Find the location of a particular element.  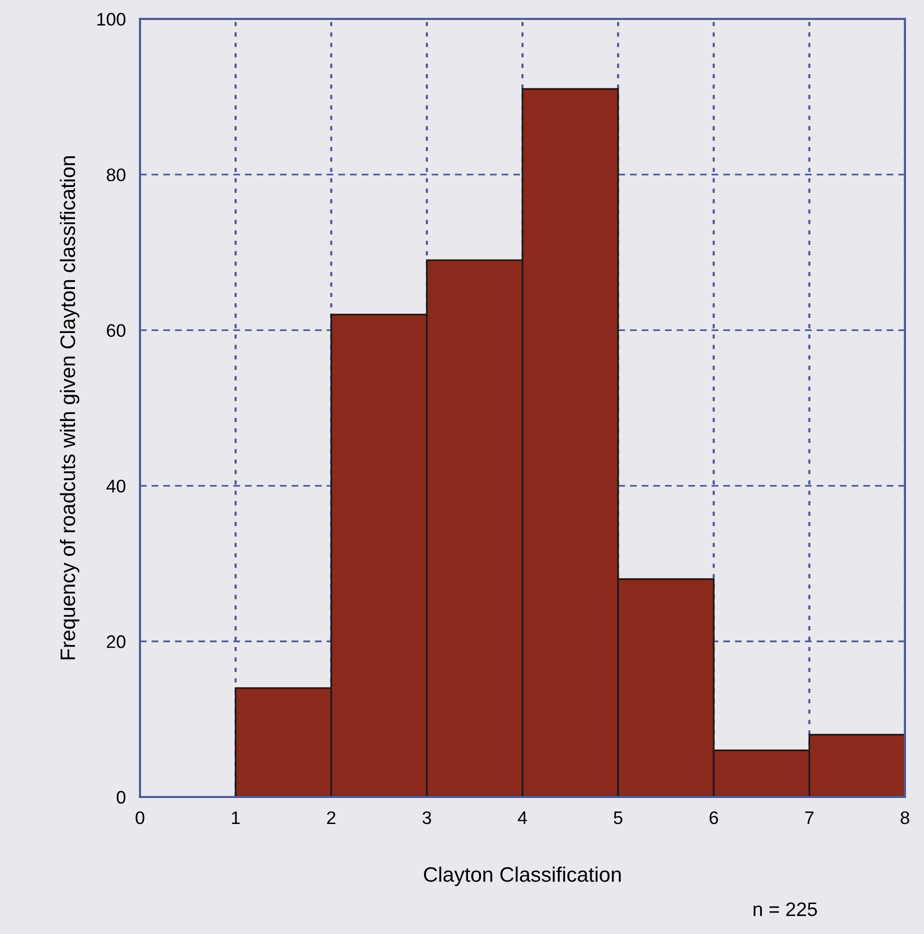

x-tick-label: 7 is located at coordinates (809, 818).